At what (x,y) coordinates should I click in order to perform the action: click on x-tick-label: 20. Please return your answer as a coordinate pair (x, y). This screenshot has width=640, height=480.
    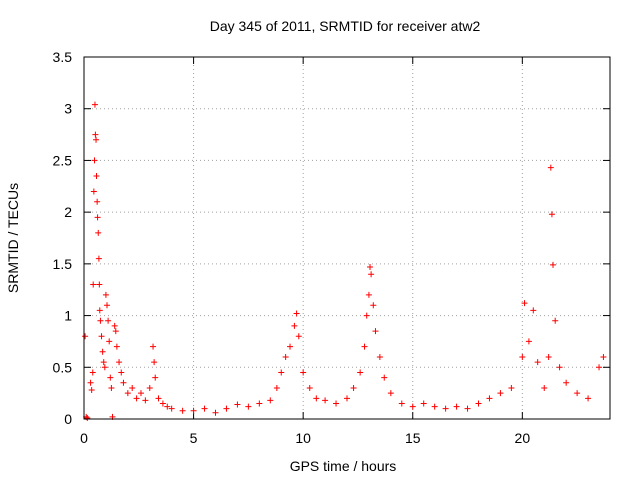
    Looking at the image, I should click on (523, 438).